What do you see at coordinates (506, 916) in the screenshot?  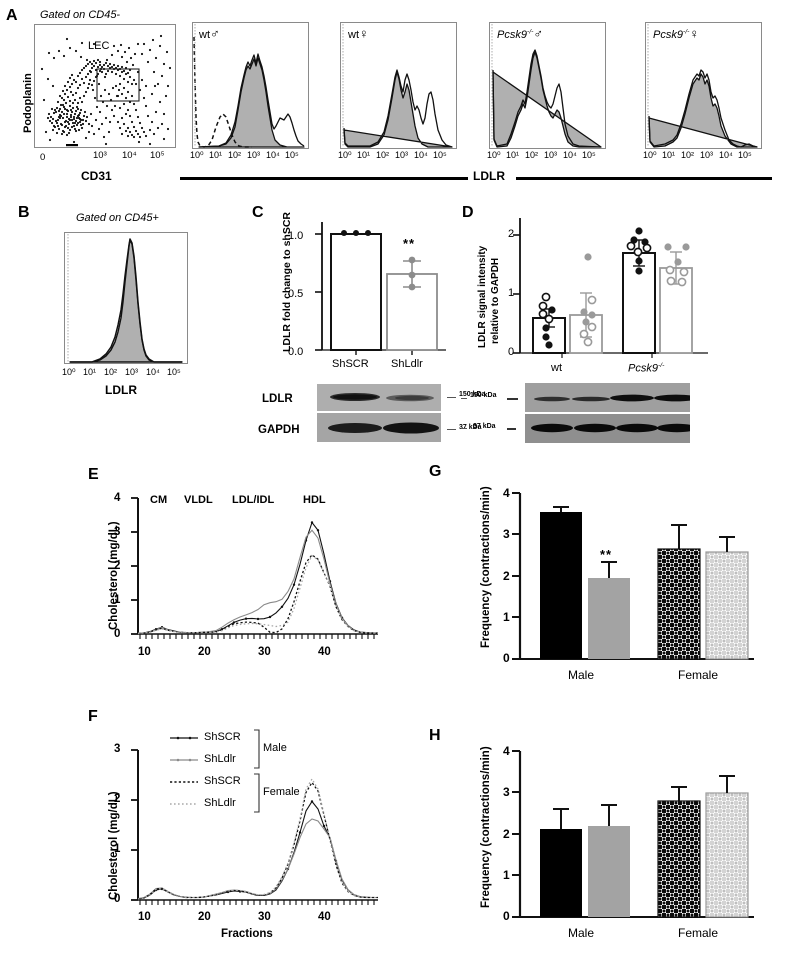 I see `panel-h-ytick-0: 0` at bounding box center [506, 916].